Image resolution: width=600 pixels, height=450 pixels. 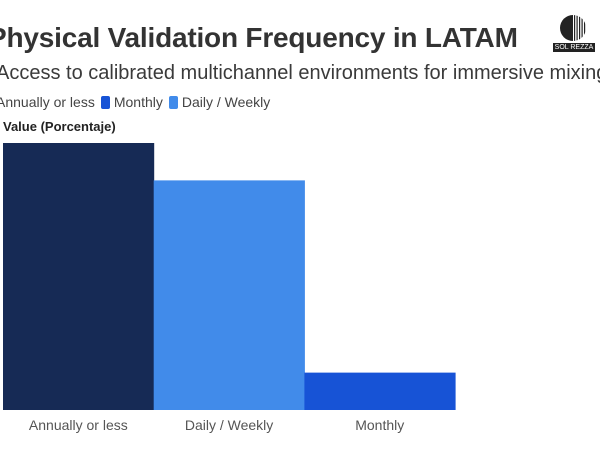 I want to click on legend: Annually or less Monthly Daily / Weekly, so click(x=138, y=102).